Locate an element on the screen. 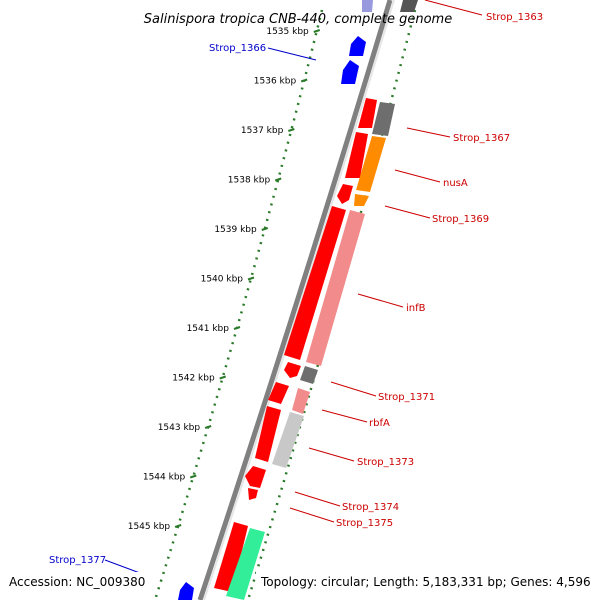 The width and height of the screenshot is (600, 600). gene-feature-top-dark is located at coordinates (409, 6).